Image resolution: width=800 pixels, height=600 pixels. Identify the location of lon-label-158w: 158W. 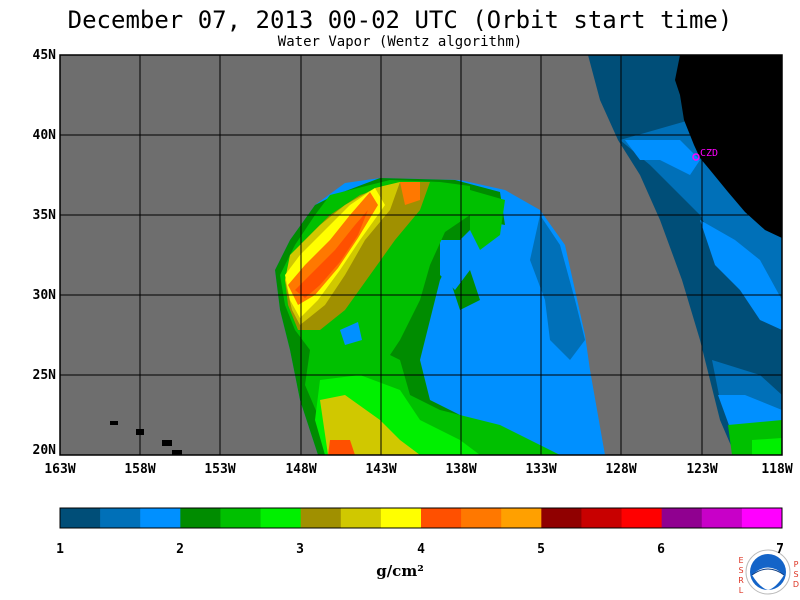
(140, 469).